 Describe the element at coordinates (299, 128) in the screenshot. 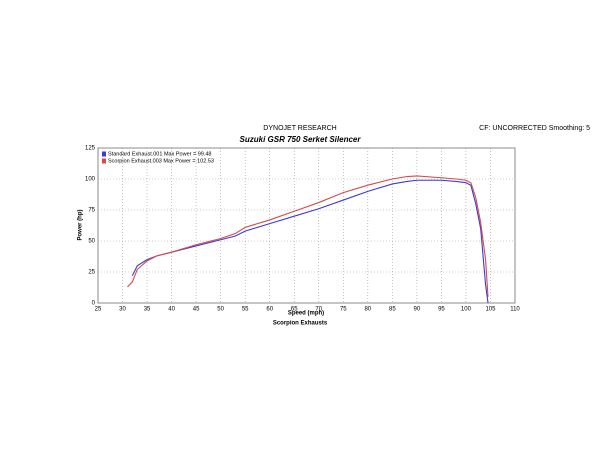

I see `header: DYNOJET RESEARCH` at that location.